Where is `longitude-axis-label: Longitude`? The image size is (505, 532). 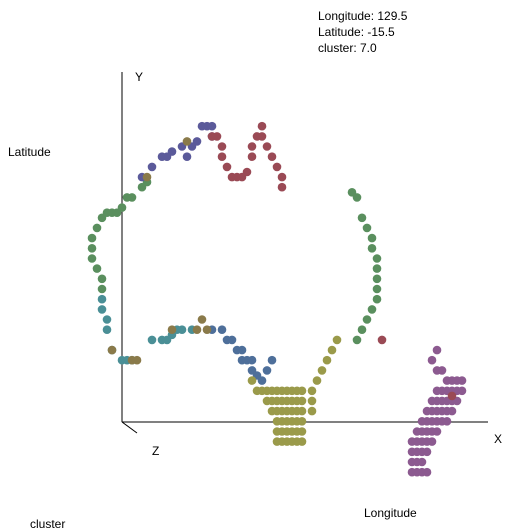
longitude-axis-label: Longitude is located at coordinates (390, 513).